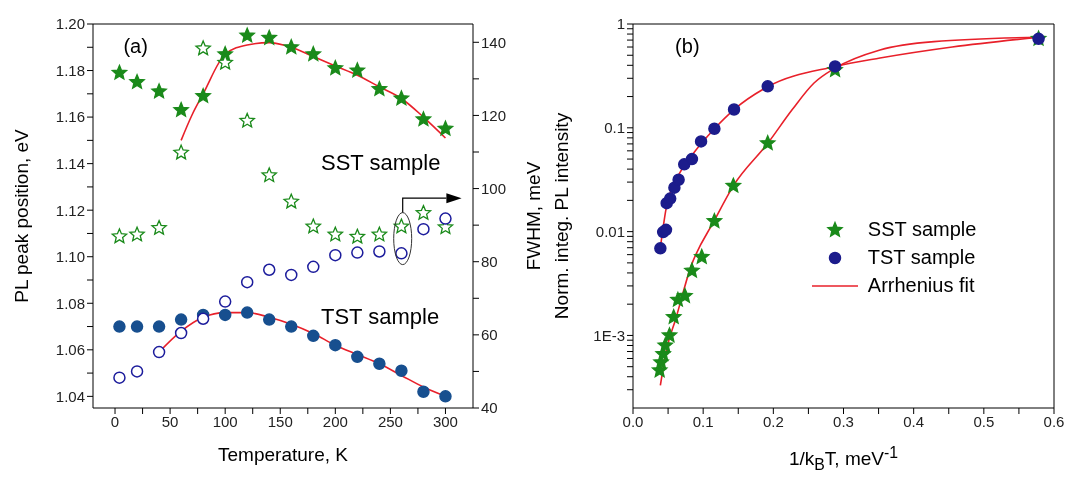 This screenshot has width=1084, height=488. What do you see at coordinates (703, 421) in the screenshot?
I see `x-tick-label: 0.1` at bounding box center [703, 421].